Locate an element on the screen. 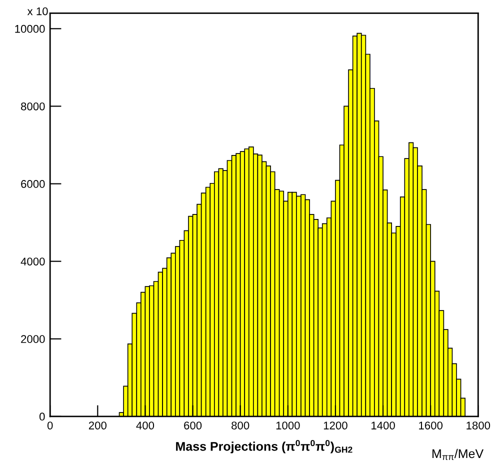 This screenshot has width=496, height=470. x-tick-label: 1400 is located at coordinates (383, 426).